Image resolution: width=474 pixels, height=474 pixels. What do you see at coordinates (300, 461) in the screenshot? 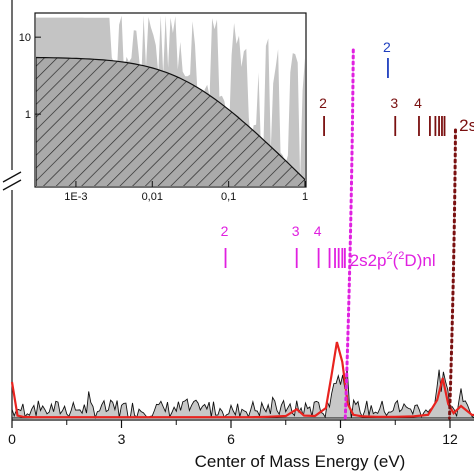
I see `x-axis-label: Center of Mass Energy (eV)` at bounding box center [300, 461].